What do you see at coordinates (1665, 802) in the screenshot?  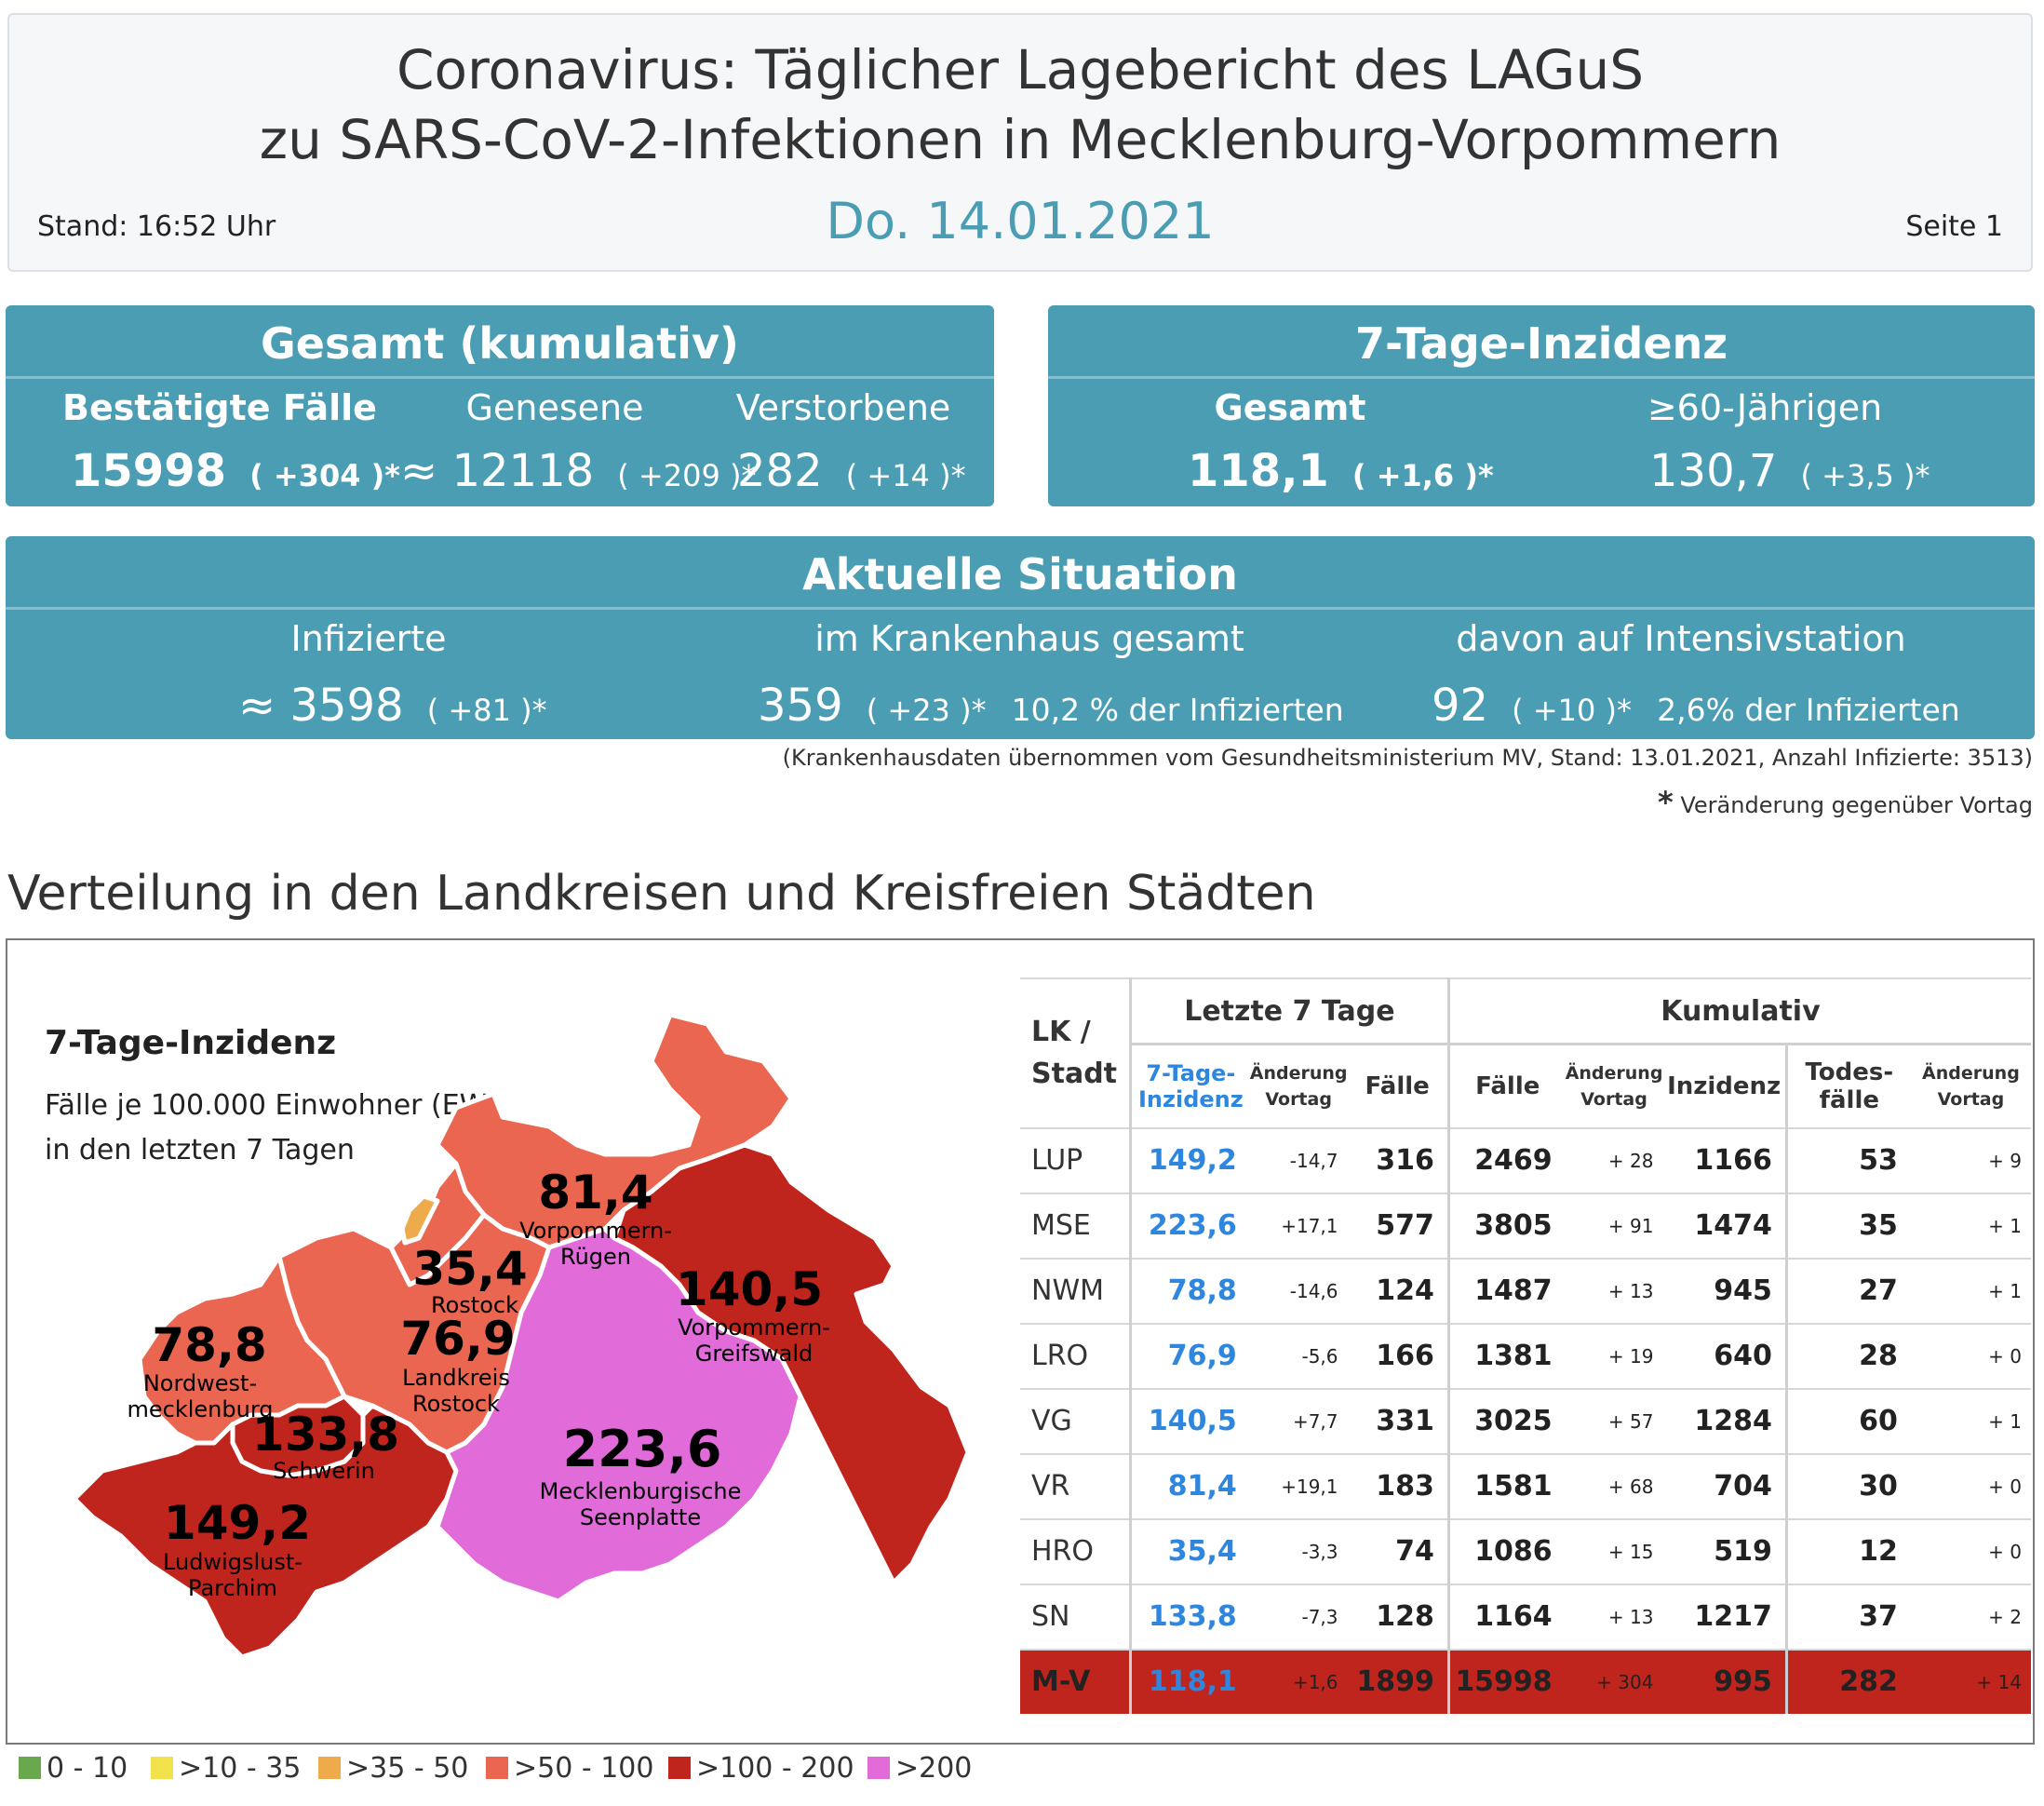 I see `asterisk: *` at bounding box center [1665, 802].